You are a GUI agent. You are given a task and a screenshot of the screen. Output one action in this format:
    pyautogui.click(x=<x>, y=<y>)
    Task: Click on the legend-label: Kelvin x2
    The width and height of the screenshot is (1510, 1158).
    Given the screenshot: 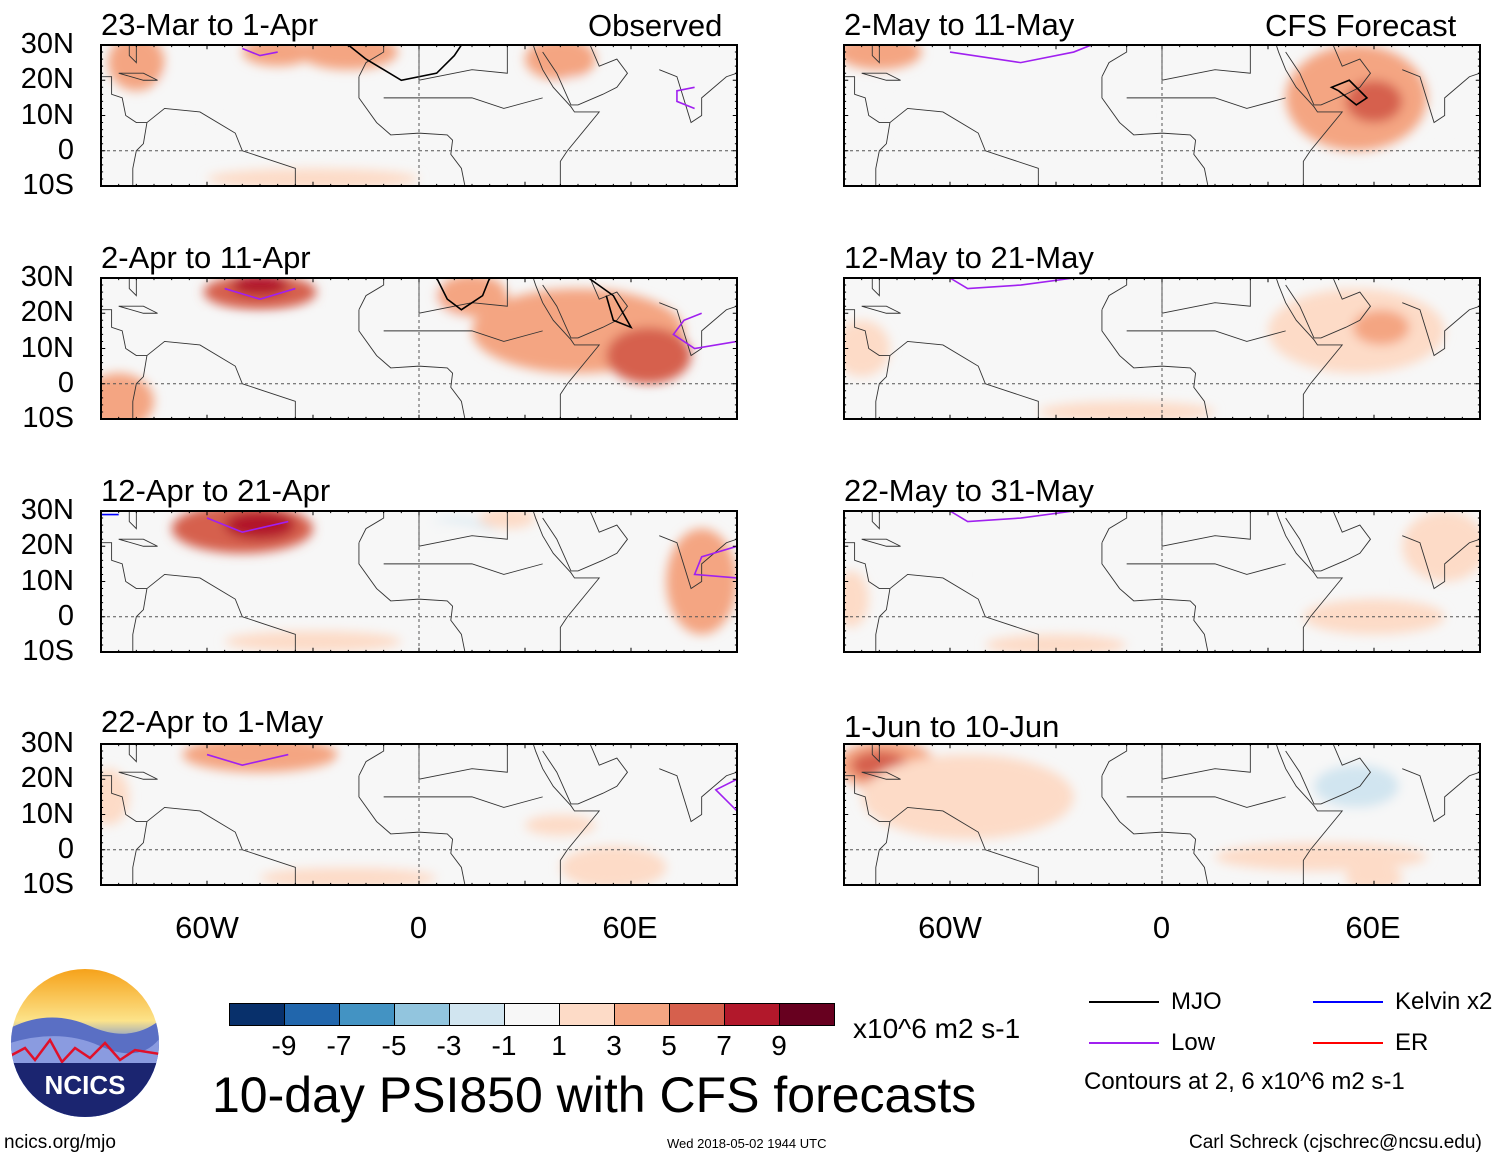 What is the action you would take?
    pyautogui.click(x=1444, y=1001)
    